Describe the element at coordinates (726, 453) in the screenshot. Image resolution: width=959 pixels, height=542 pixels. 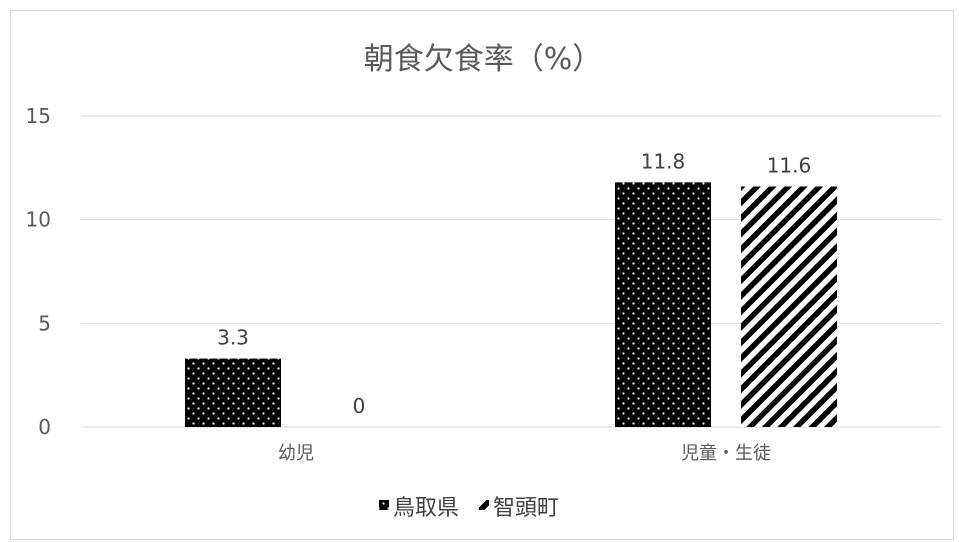
I see `category-label: 児童・生徒` at that location.